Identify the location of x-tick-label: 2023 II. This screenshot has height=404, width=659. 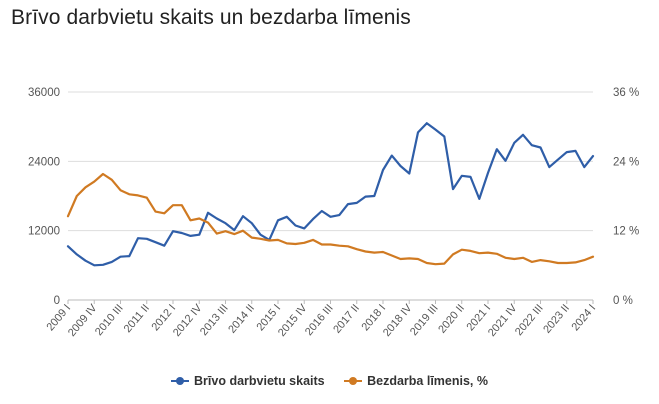
(556, 318).